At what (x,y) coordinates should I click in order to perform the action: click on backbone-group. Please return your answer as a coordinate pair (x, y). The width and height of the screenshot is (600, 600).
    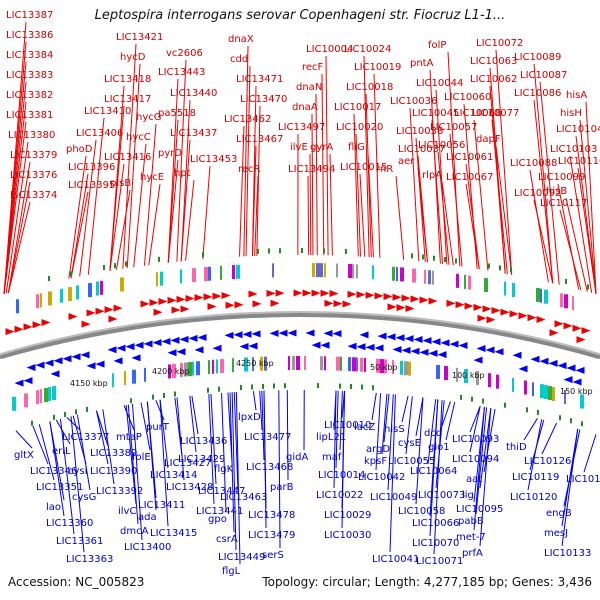
    Looking at the image, I should click on (300, 335).